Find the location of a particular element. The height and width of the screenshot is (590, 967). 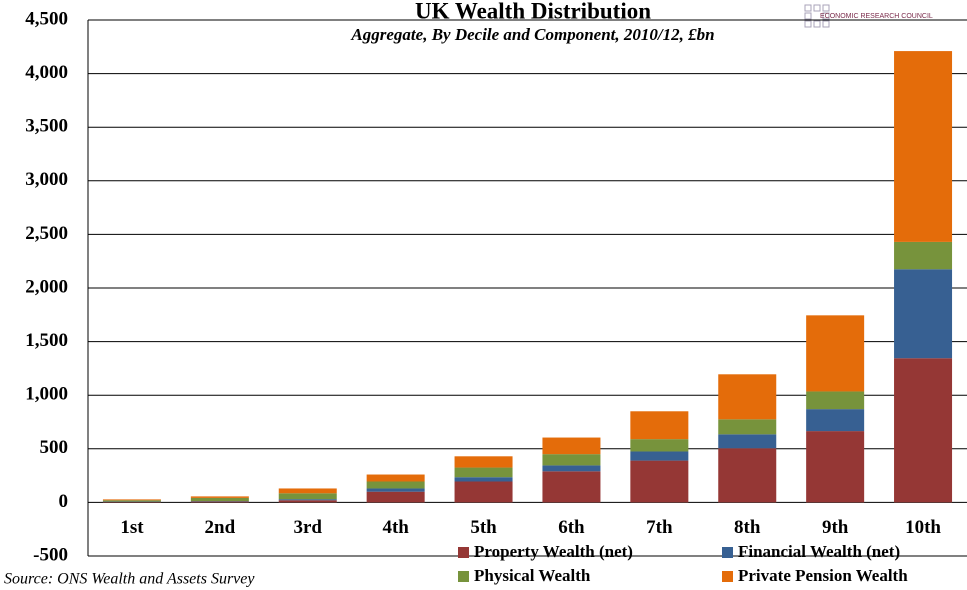

y-tick-label: 3,500 is located at coordinates (46, 126).